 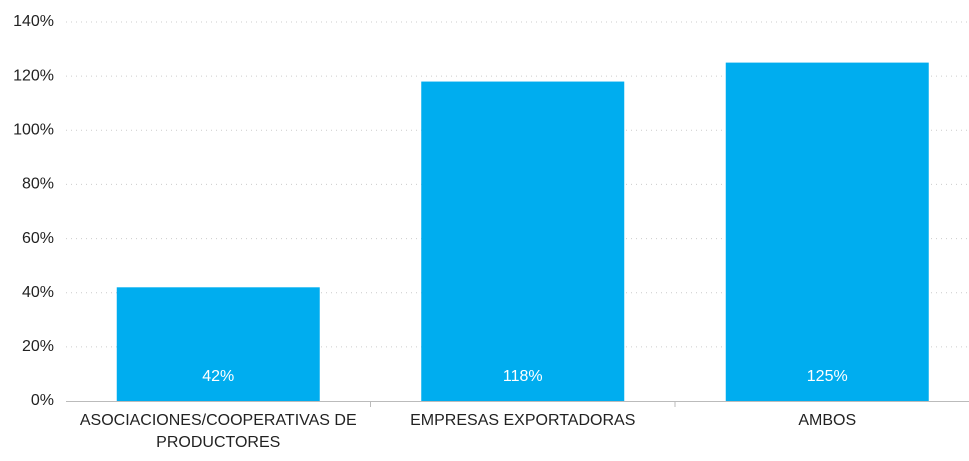 What do you see at coordinates (38, 292) in the screenshot?
I see `y-tick-label: 40%` at bounding box center [38, 292].